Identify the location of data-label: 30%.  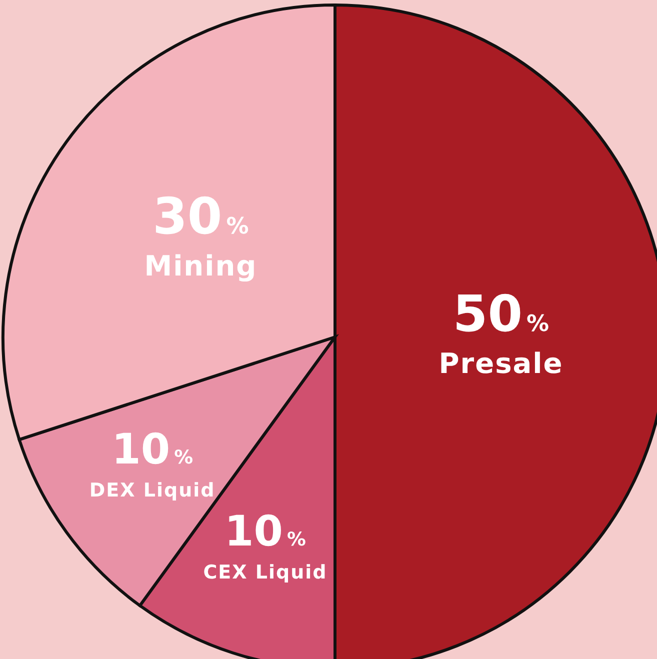
(200, 216).